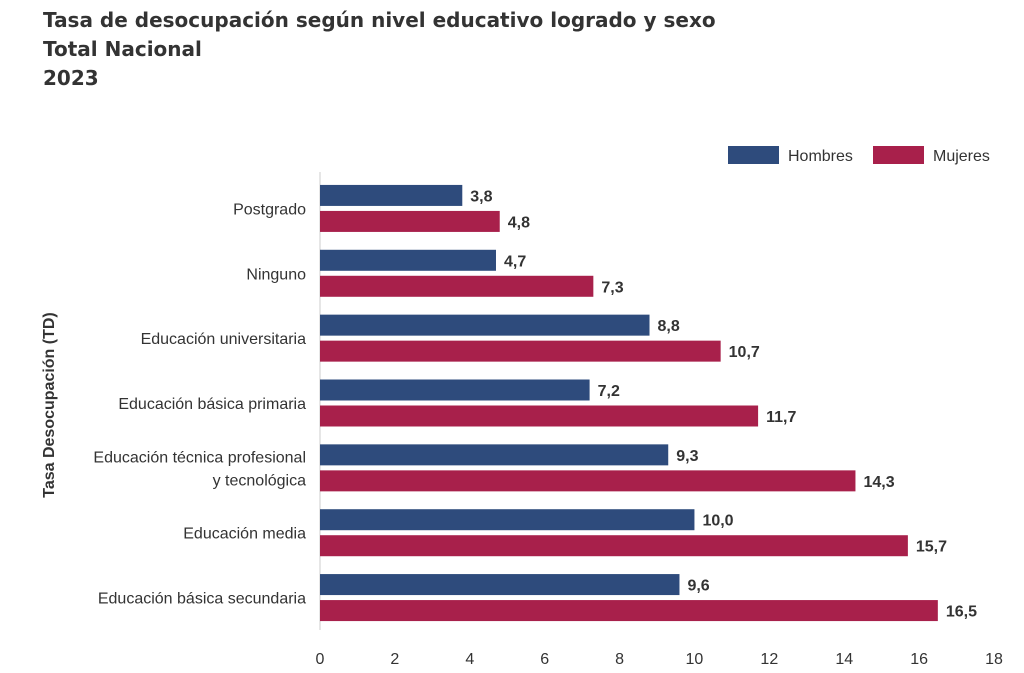 Image resolution: width=1024 pixels, height=673 pixels. Describe the element at coordinates (769, 659) in the screenshot. I see `x-tick-label-6: 12` at that location.